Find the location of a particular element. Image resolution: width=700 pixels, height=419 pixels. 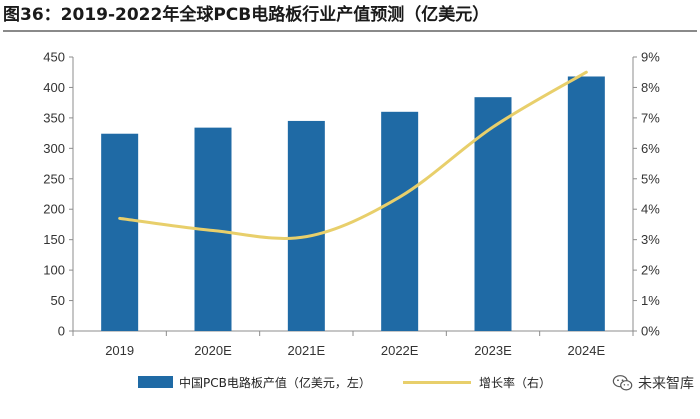

left-tick-label: 0 is located at coordinates (61, 331).